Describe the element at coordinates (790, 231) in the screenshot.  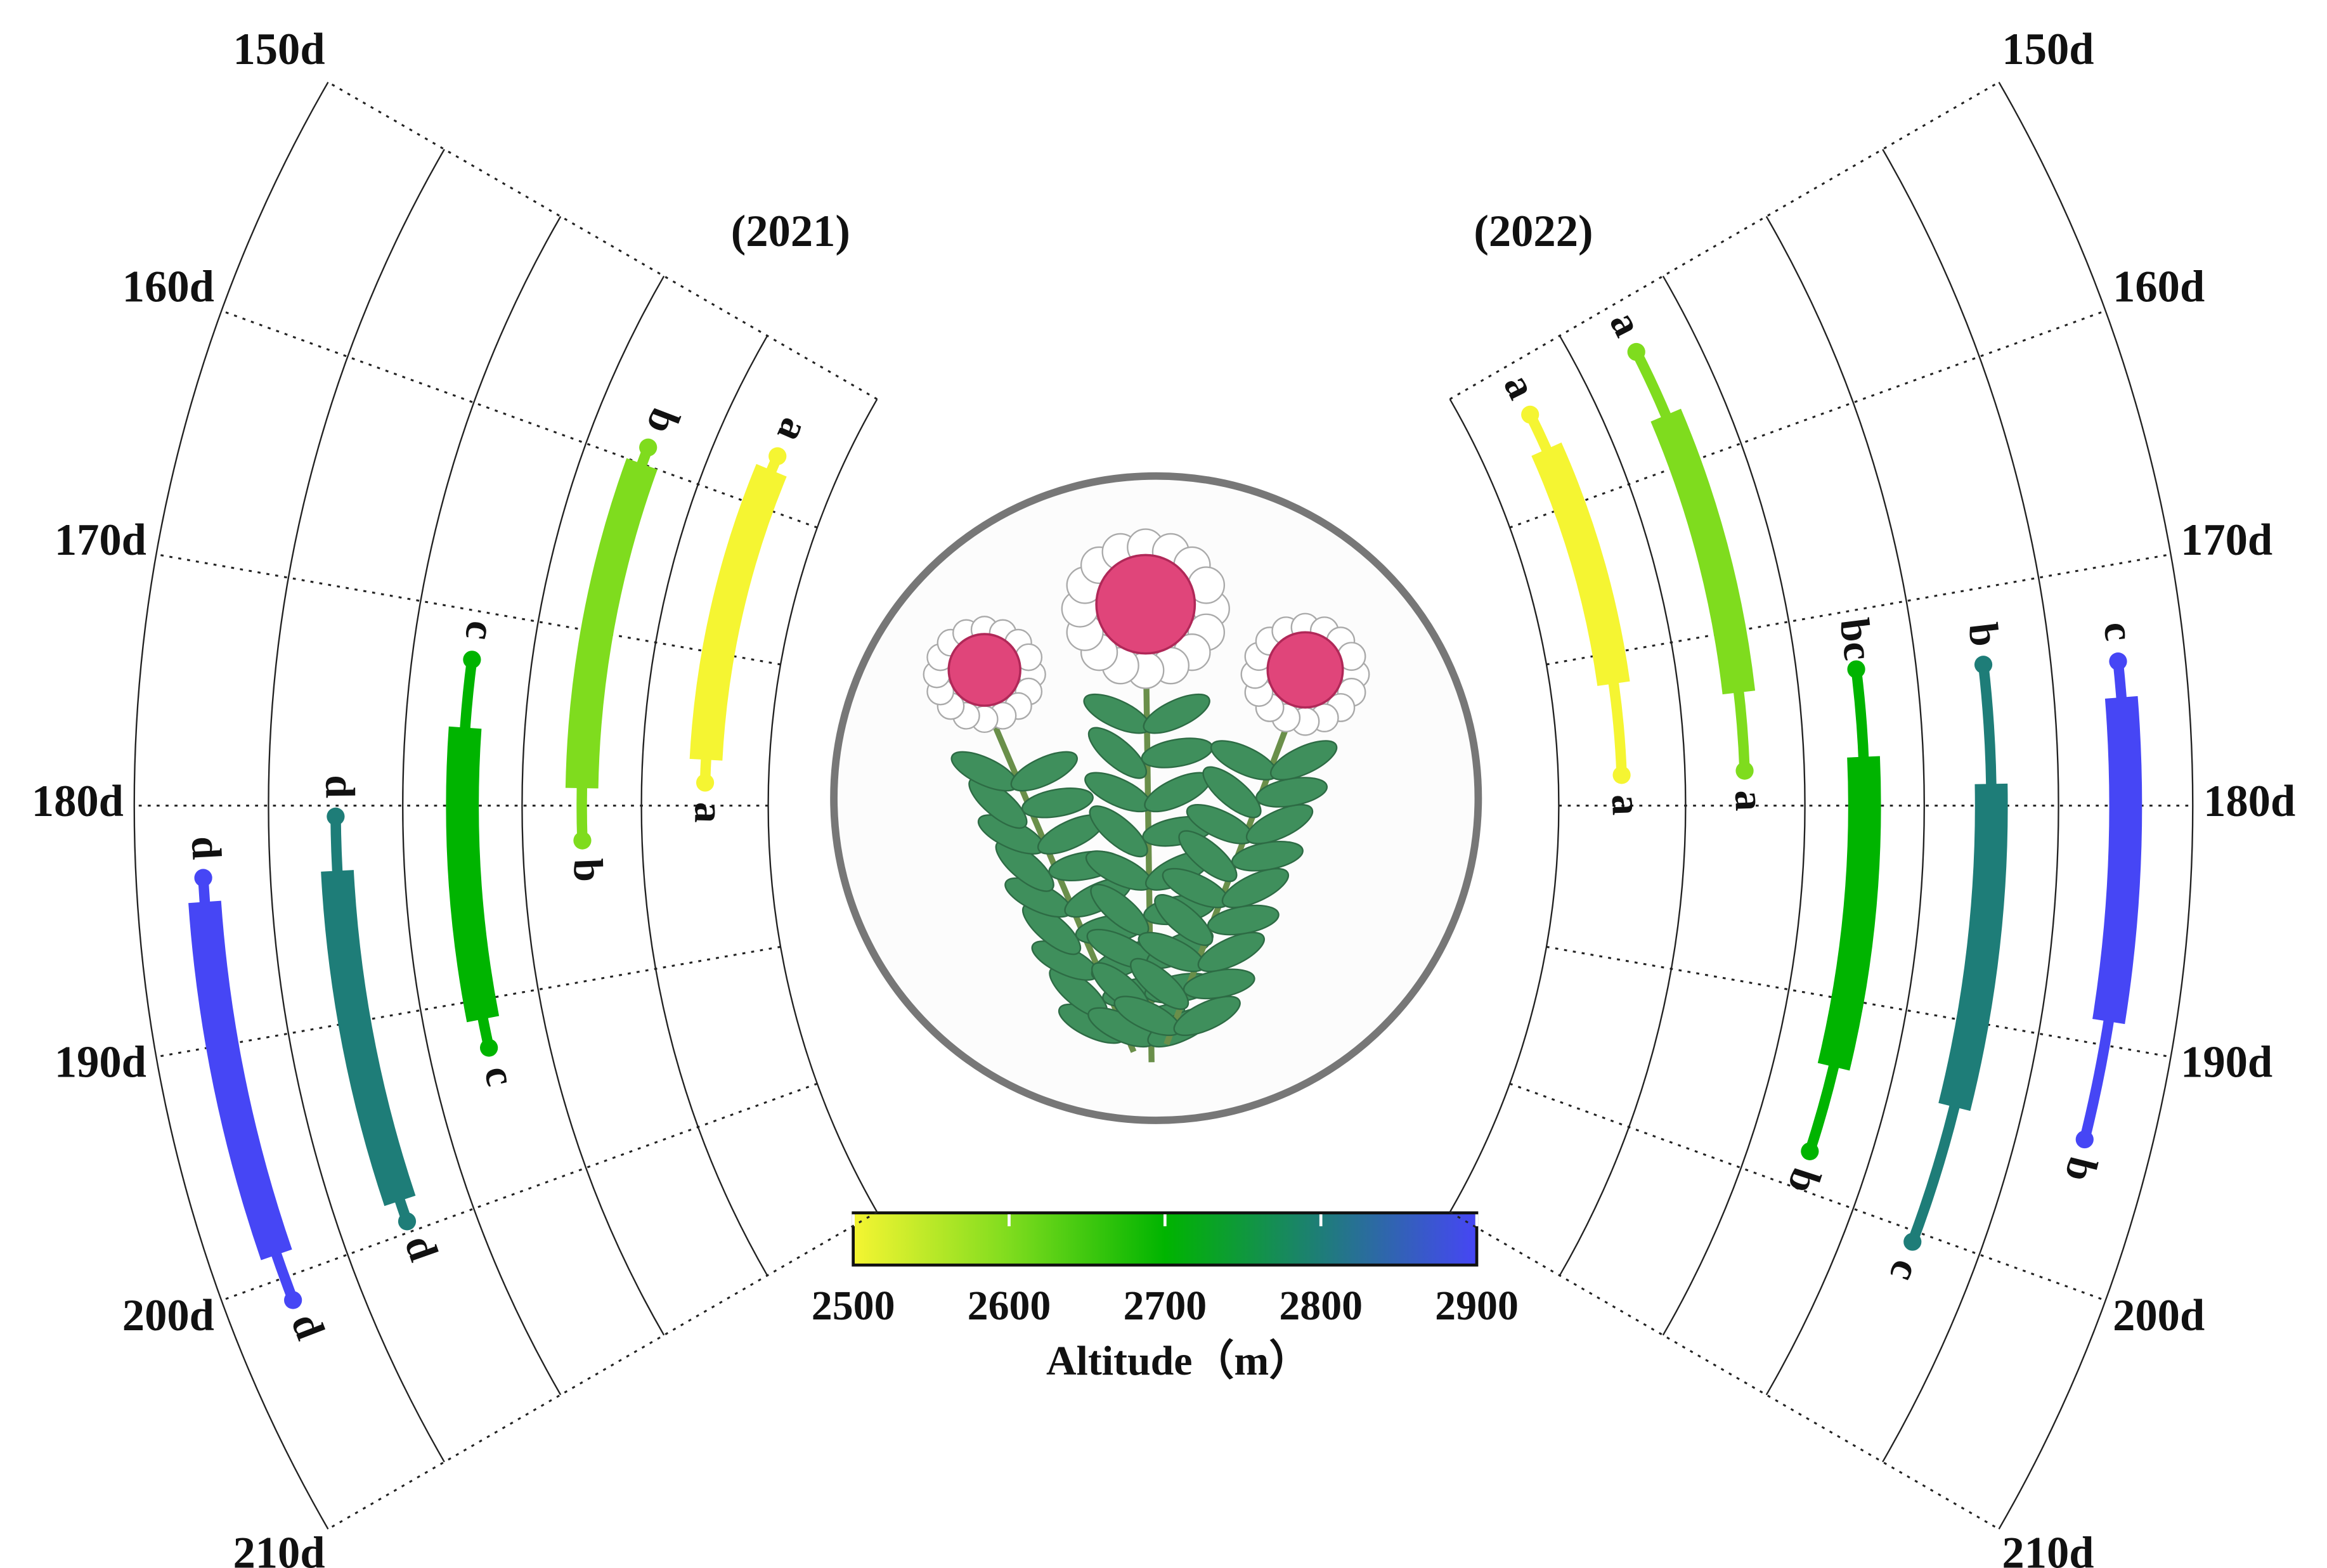
I see `chart-title: (2021)` at that location.